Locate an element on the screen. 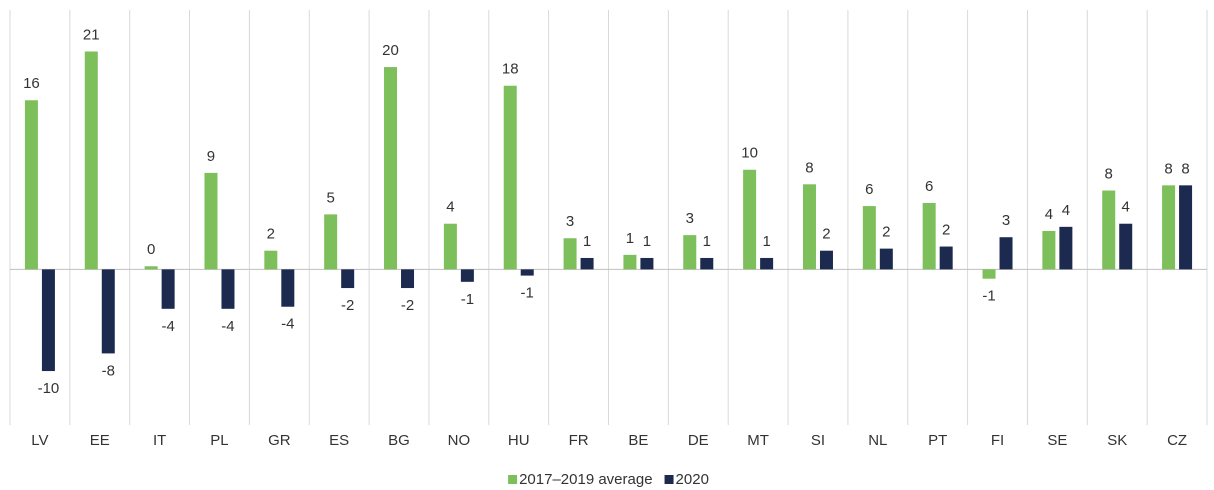  x-tick-label: PT is located at coordinates (937, 440).